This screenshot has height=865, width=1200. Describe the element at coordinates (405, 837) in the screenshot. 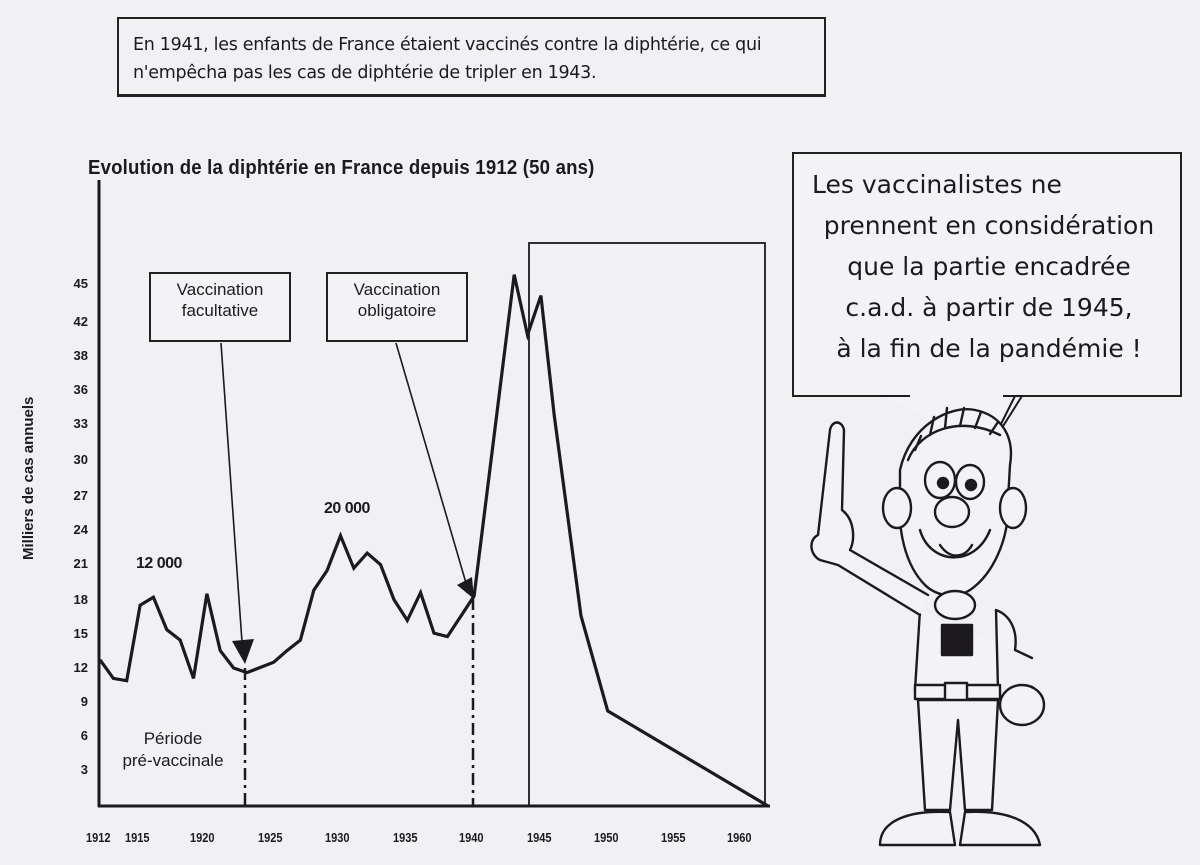

I see `x-tick: 1935` at that location.